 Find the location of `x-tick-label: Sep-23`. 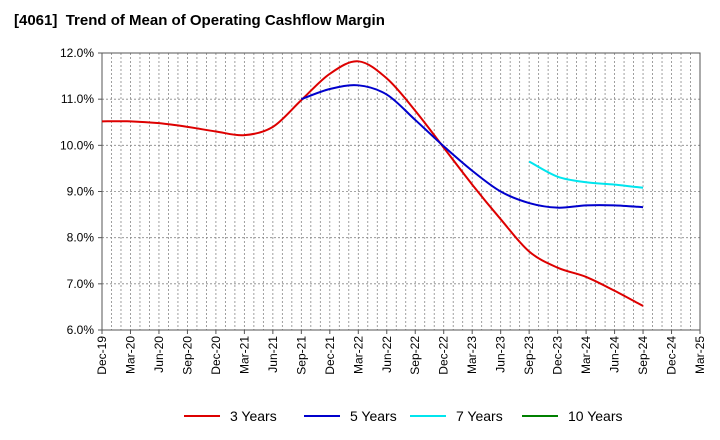

x-tick-label: Sep-23 is located at coordinates (529, 355).